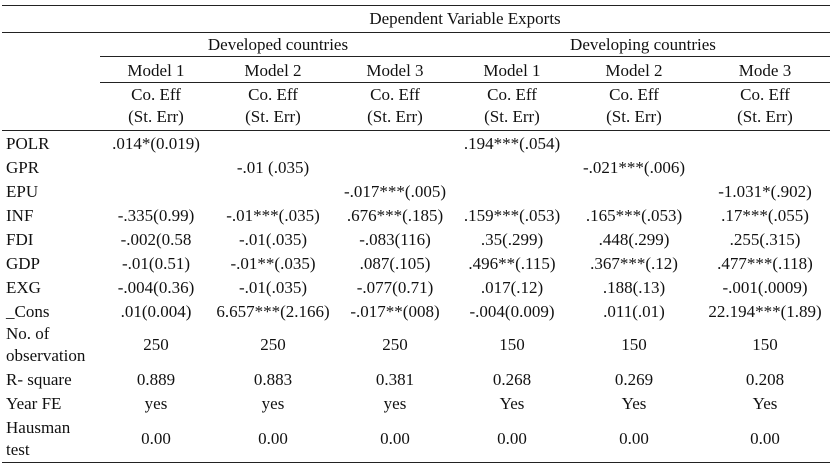 This screenshot has width=836, height=468. Describe the element at coordinates (395, 70) in the screenshot. I see `model-header: Model 3` at that location.